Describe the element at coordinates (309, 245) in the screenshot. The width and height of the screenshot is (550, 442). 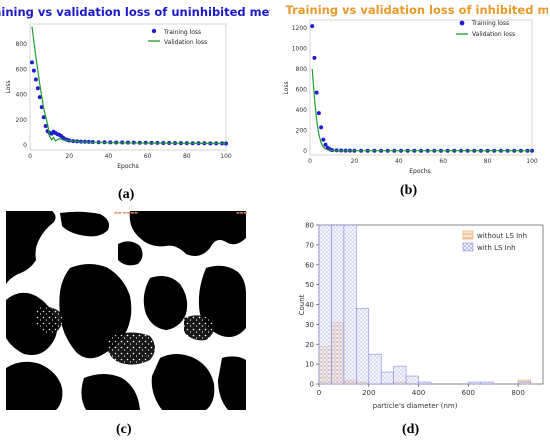
I see `chart-d-ytick-label: 70` at that location.